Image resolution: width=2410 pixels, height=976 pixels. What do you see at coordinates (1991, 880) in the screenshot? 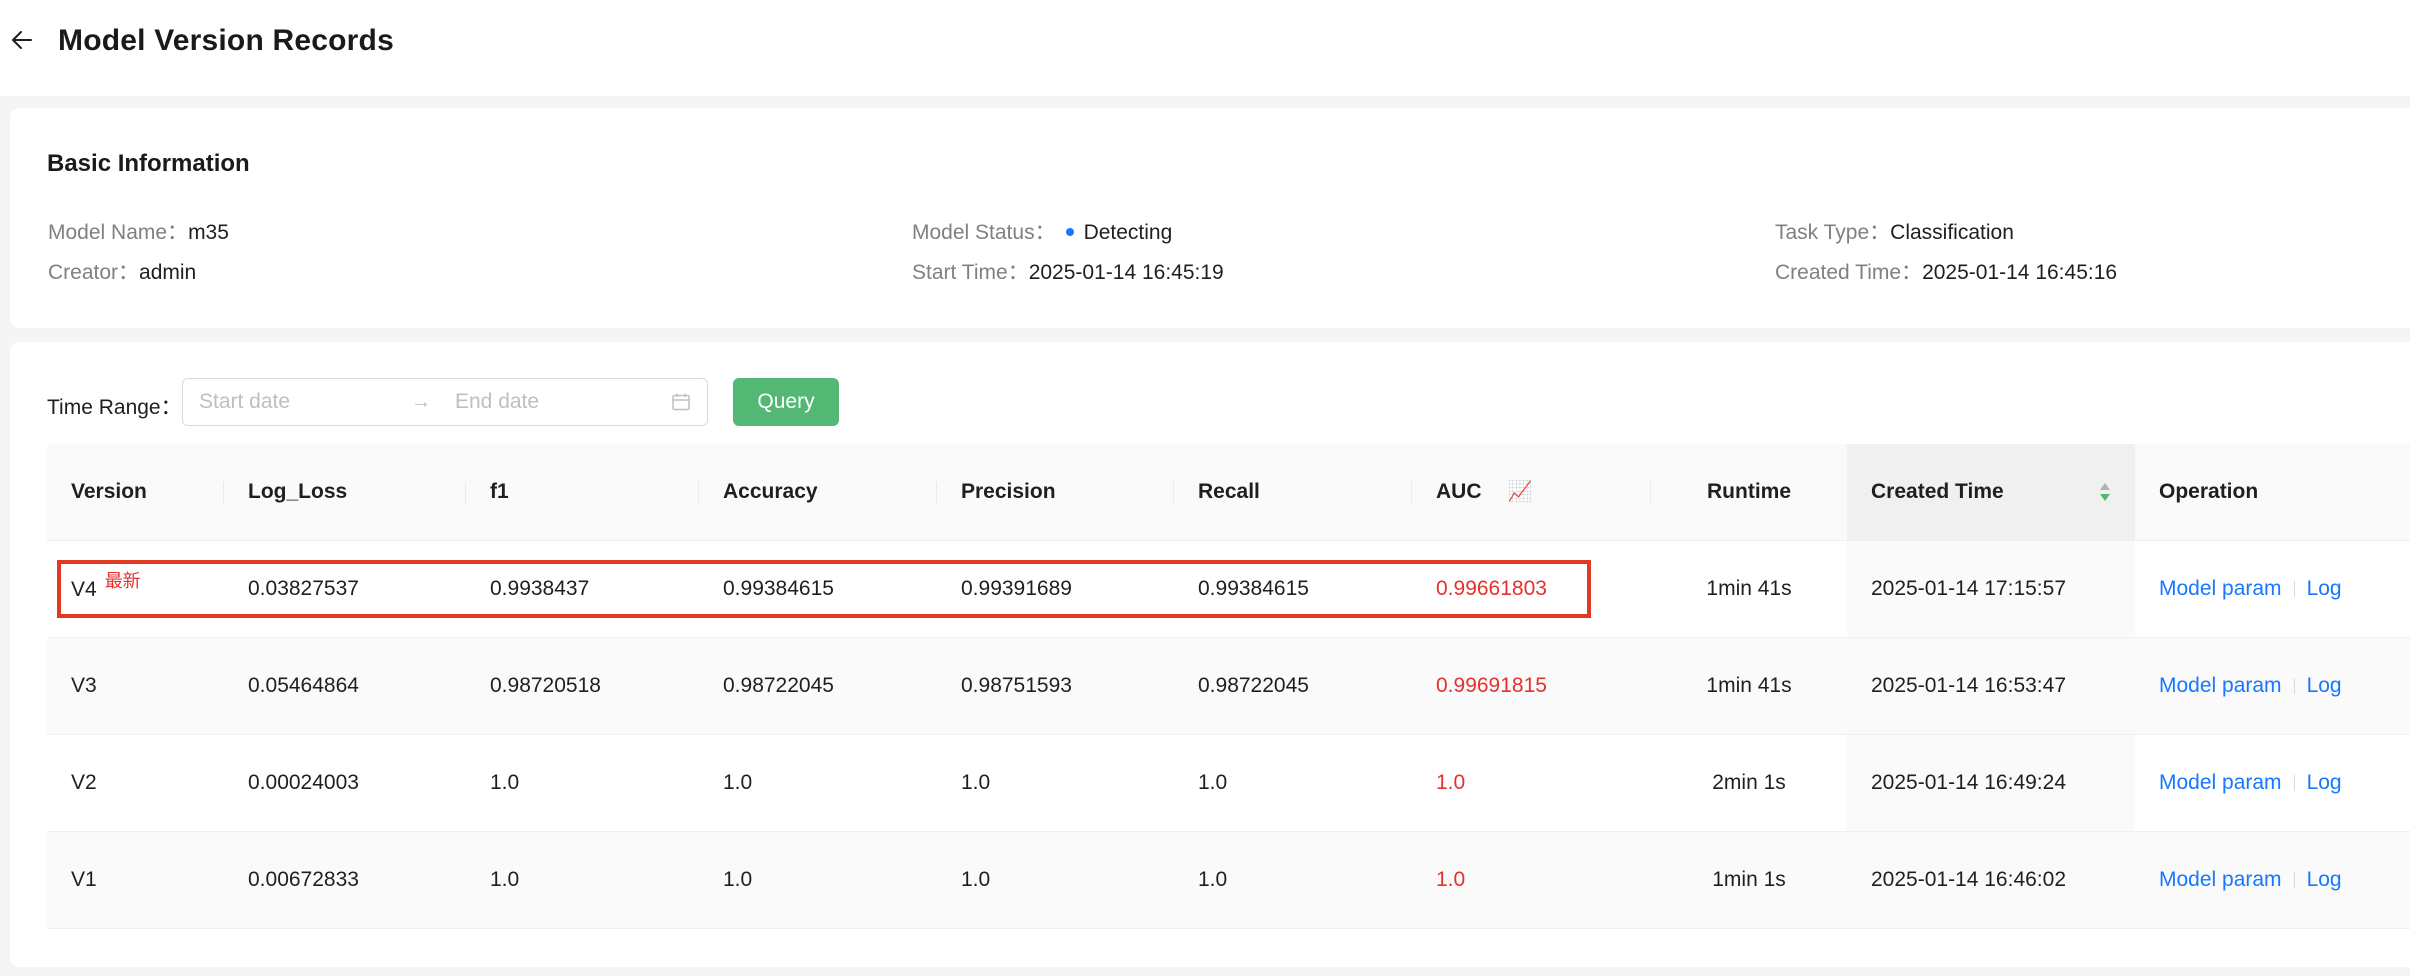
I see `cell-created-time: 2025-01-14 16:46:02` at bounding box center [1991, 880].